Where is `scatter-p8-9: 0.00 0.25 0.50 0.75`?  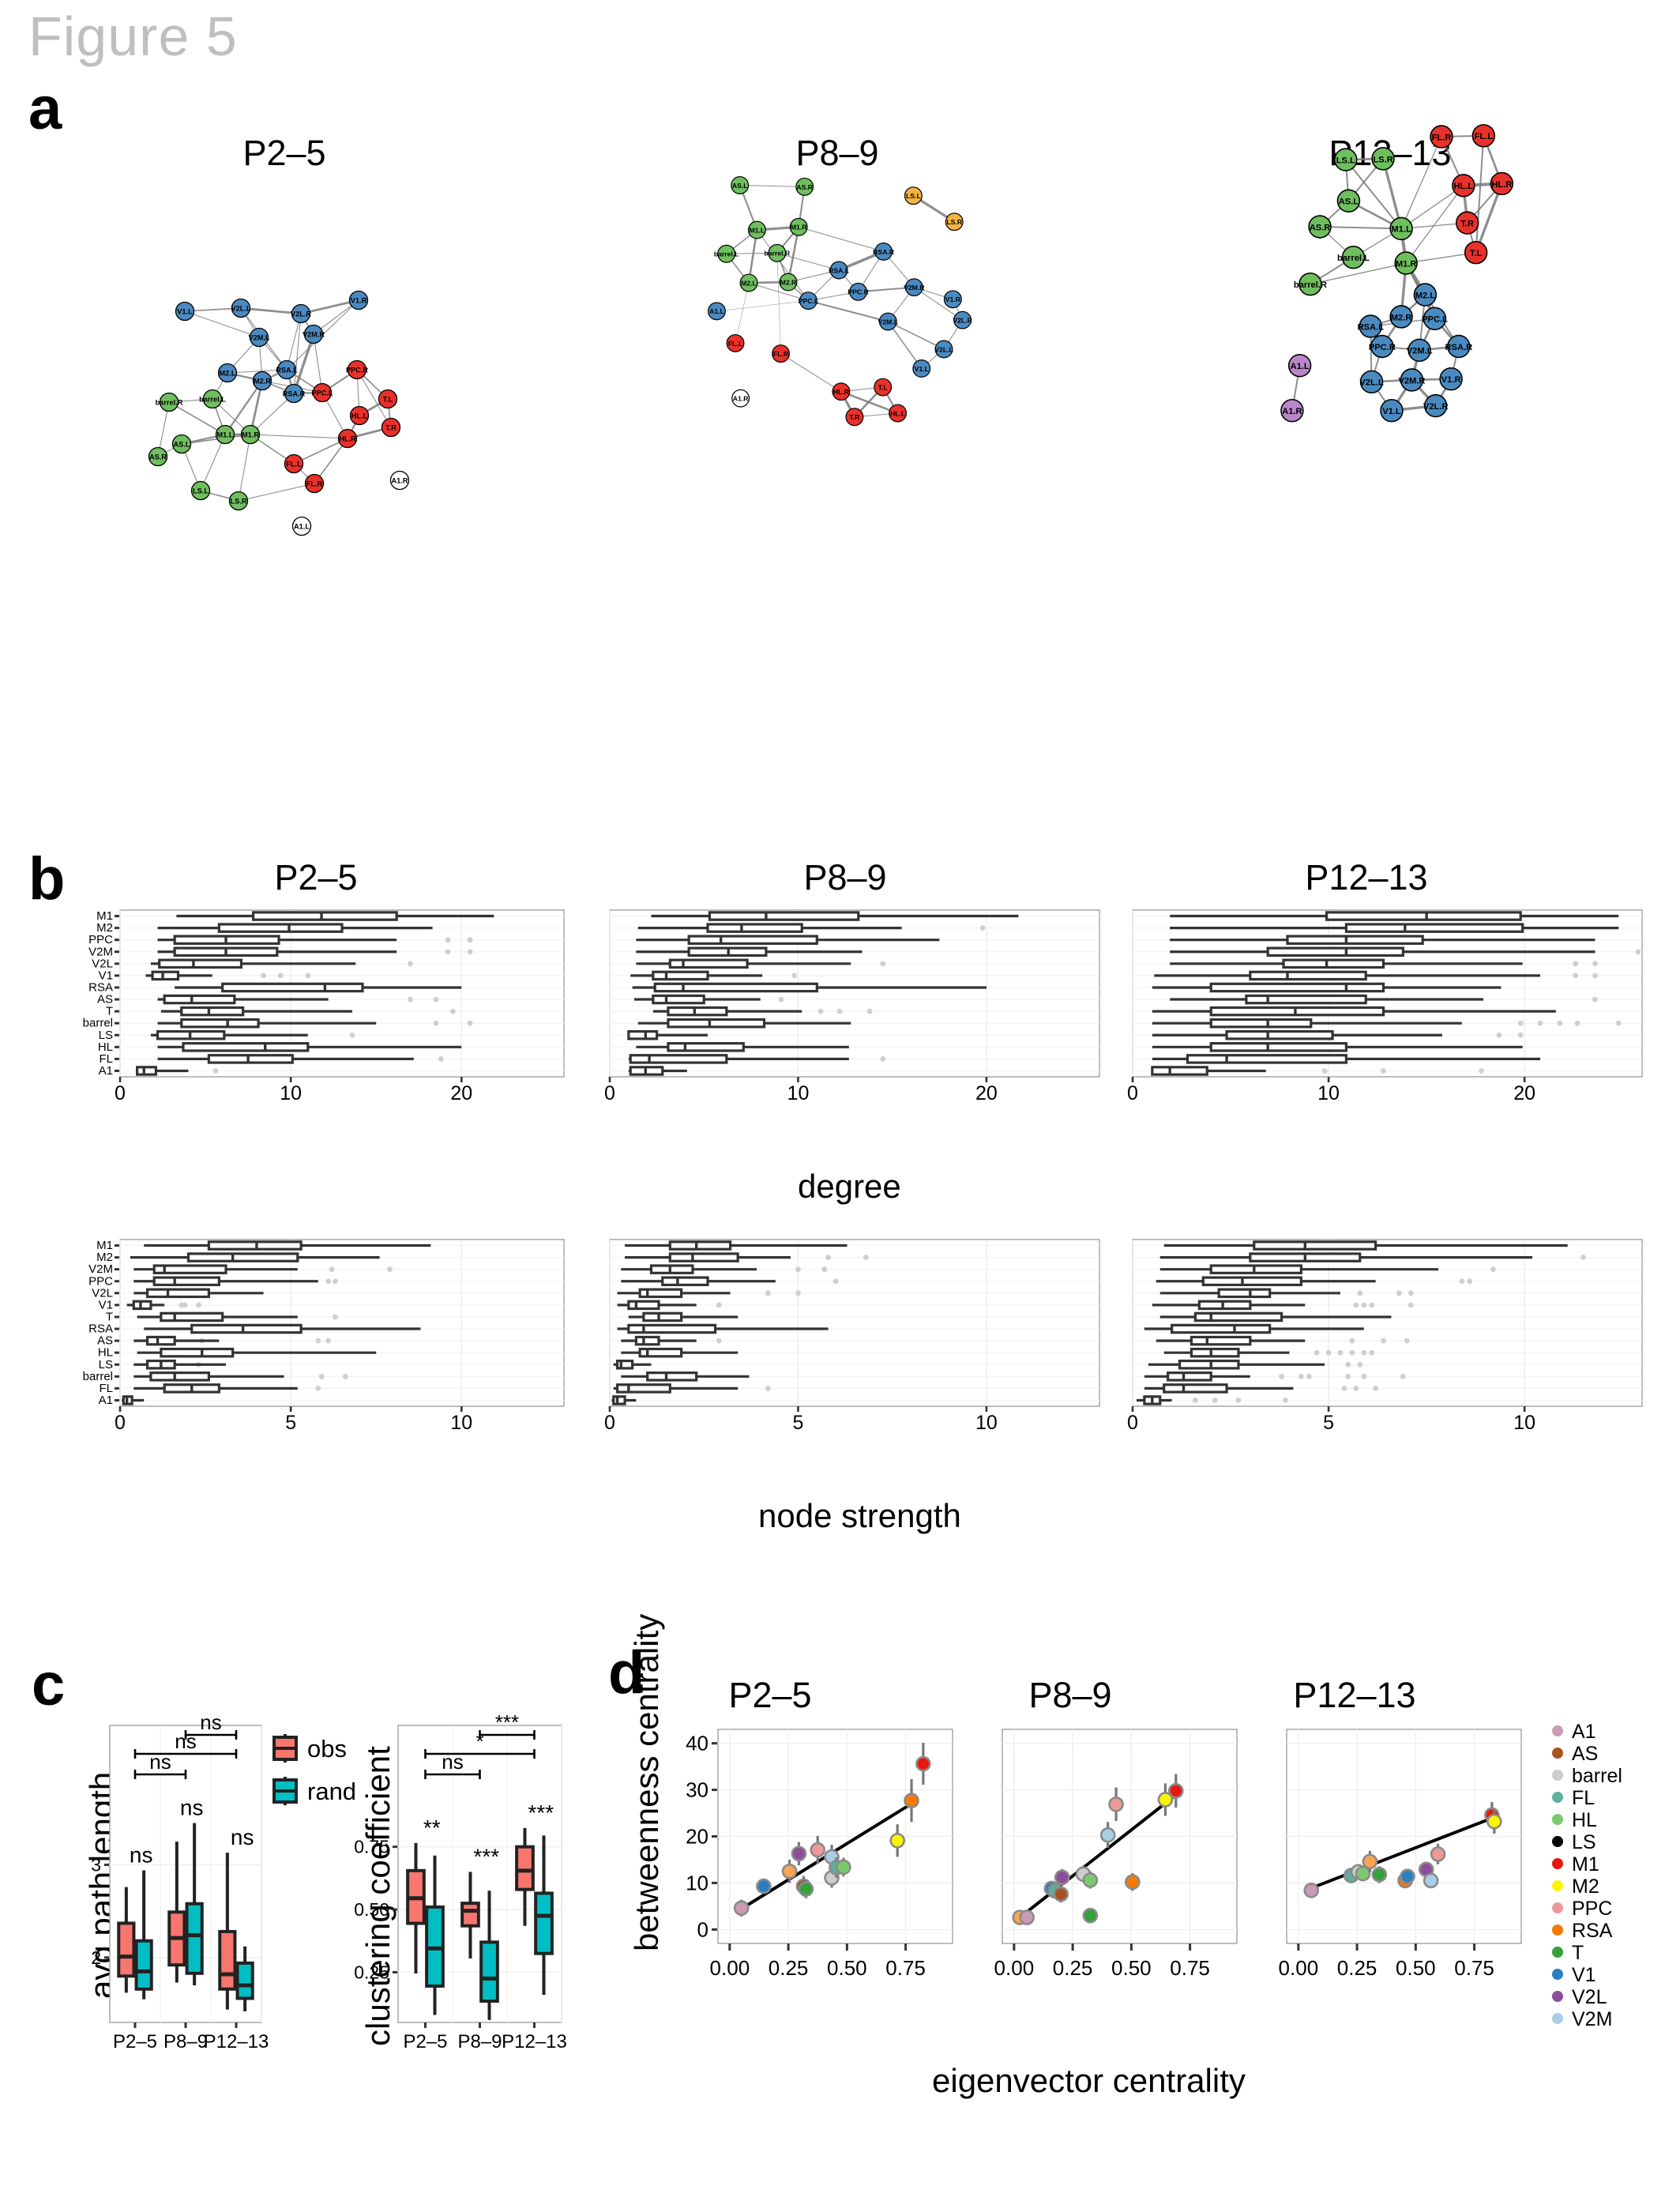 scatter-p8-9: 0.00 0.25 0.50 0.75 is located at coordinates (1116, 1854).